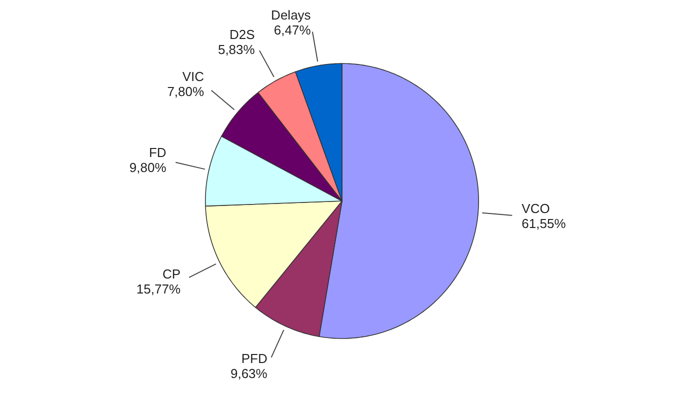  What do you see at coordinates (249, 374) in the screenshot?
I see `data-label: 9,63%` at bounding box center [249, 374].